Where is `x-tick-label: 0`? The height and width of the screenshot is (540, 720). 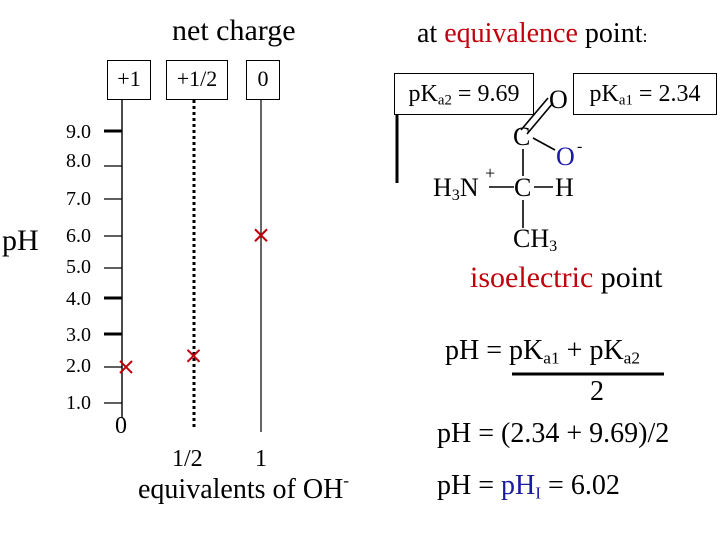
x-tick-label: 0 is located at coordinates (121, 426).